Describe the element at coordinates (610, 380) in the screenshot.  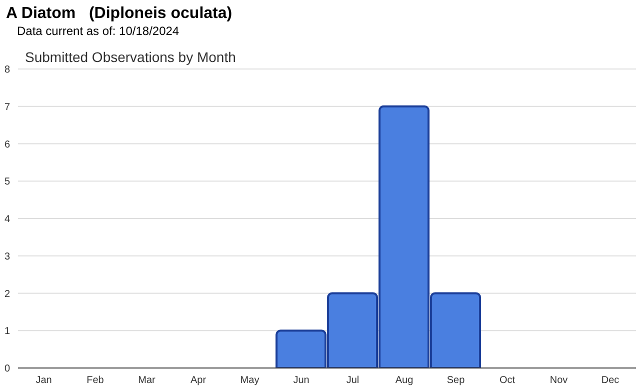
I see `x-tick-label: Dec` at that location.